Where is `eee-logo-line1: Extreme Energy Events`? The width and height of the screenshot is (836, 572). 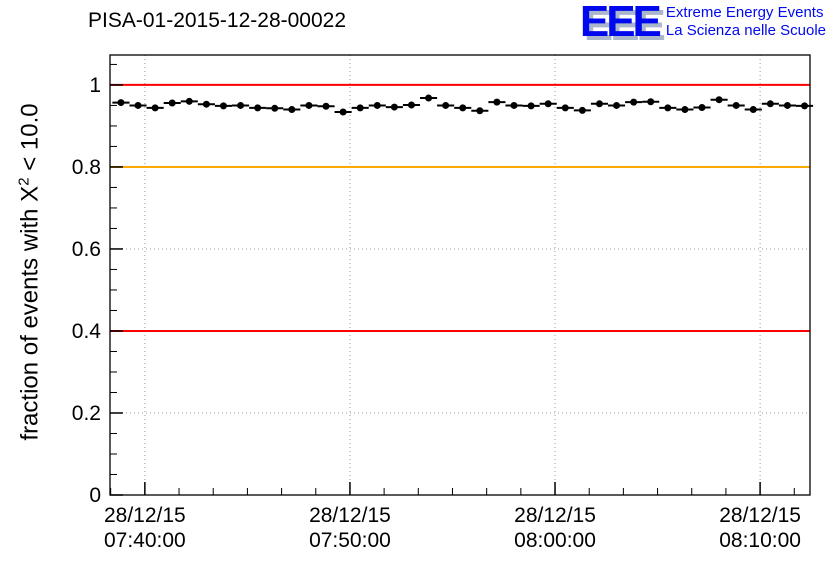
eee-logo-line1: Extreme Energy Events is located at coordinates (744, 12).